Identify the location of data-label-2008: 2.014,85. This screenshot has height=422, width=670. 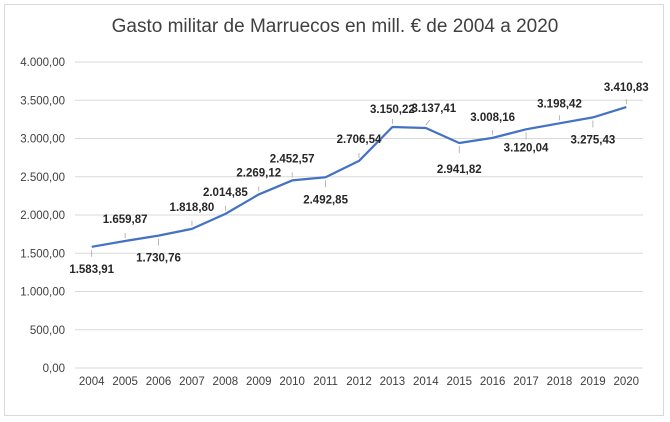
(225, 193).